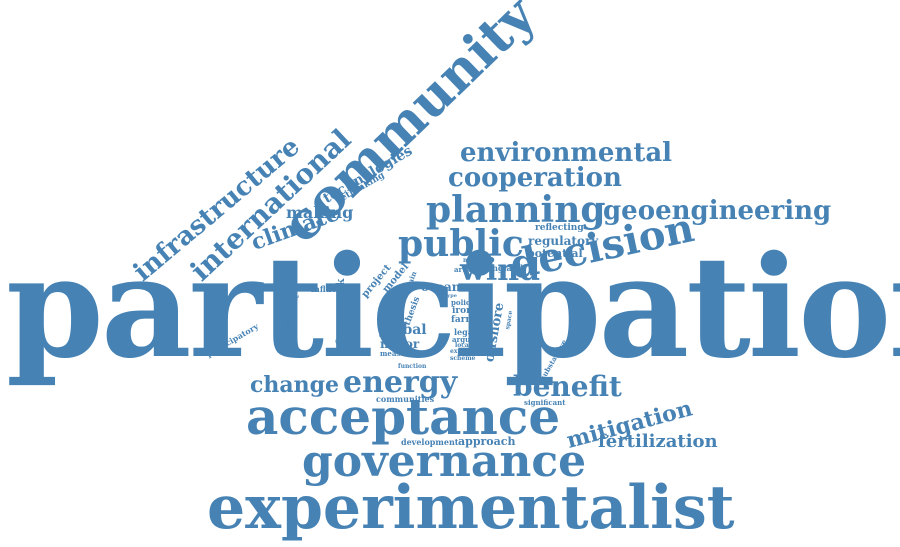  I want to click on word-geoengineering: geoengineering, so click(717, 211).